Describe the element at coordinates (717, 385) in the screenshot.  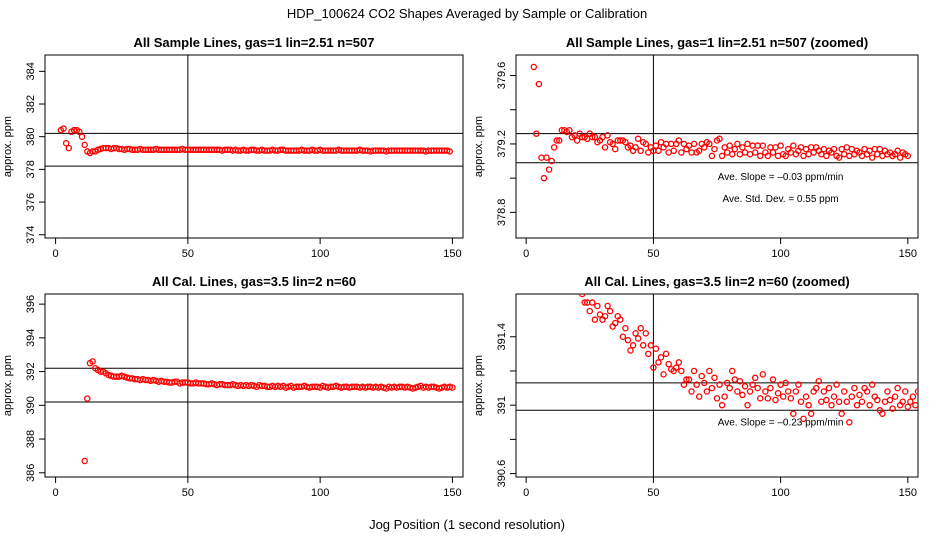
I see `cal-lines-zoomed-plot-frame` at that location.